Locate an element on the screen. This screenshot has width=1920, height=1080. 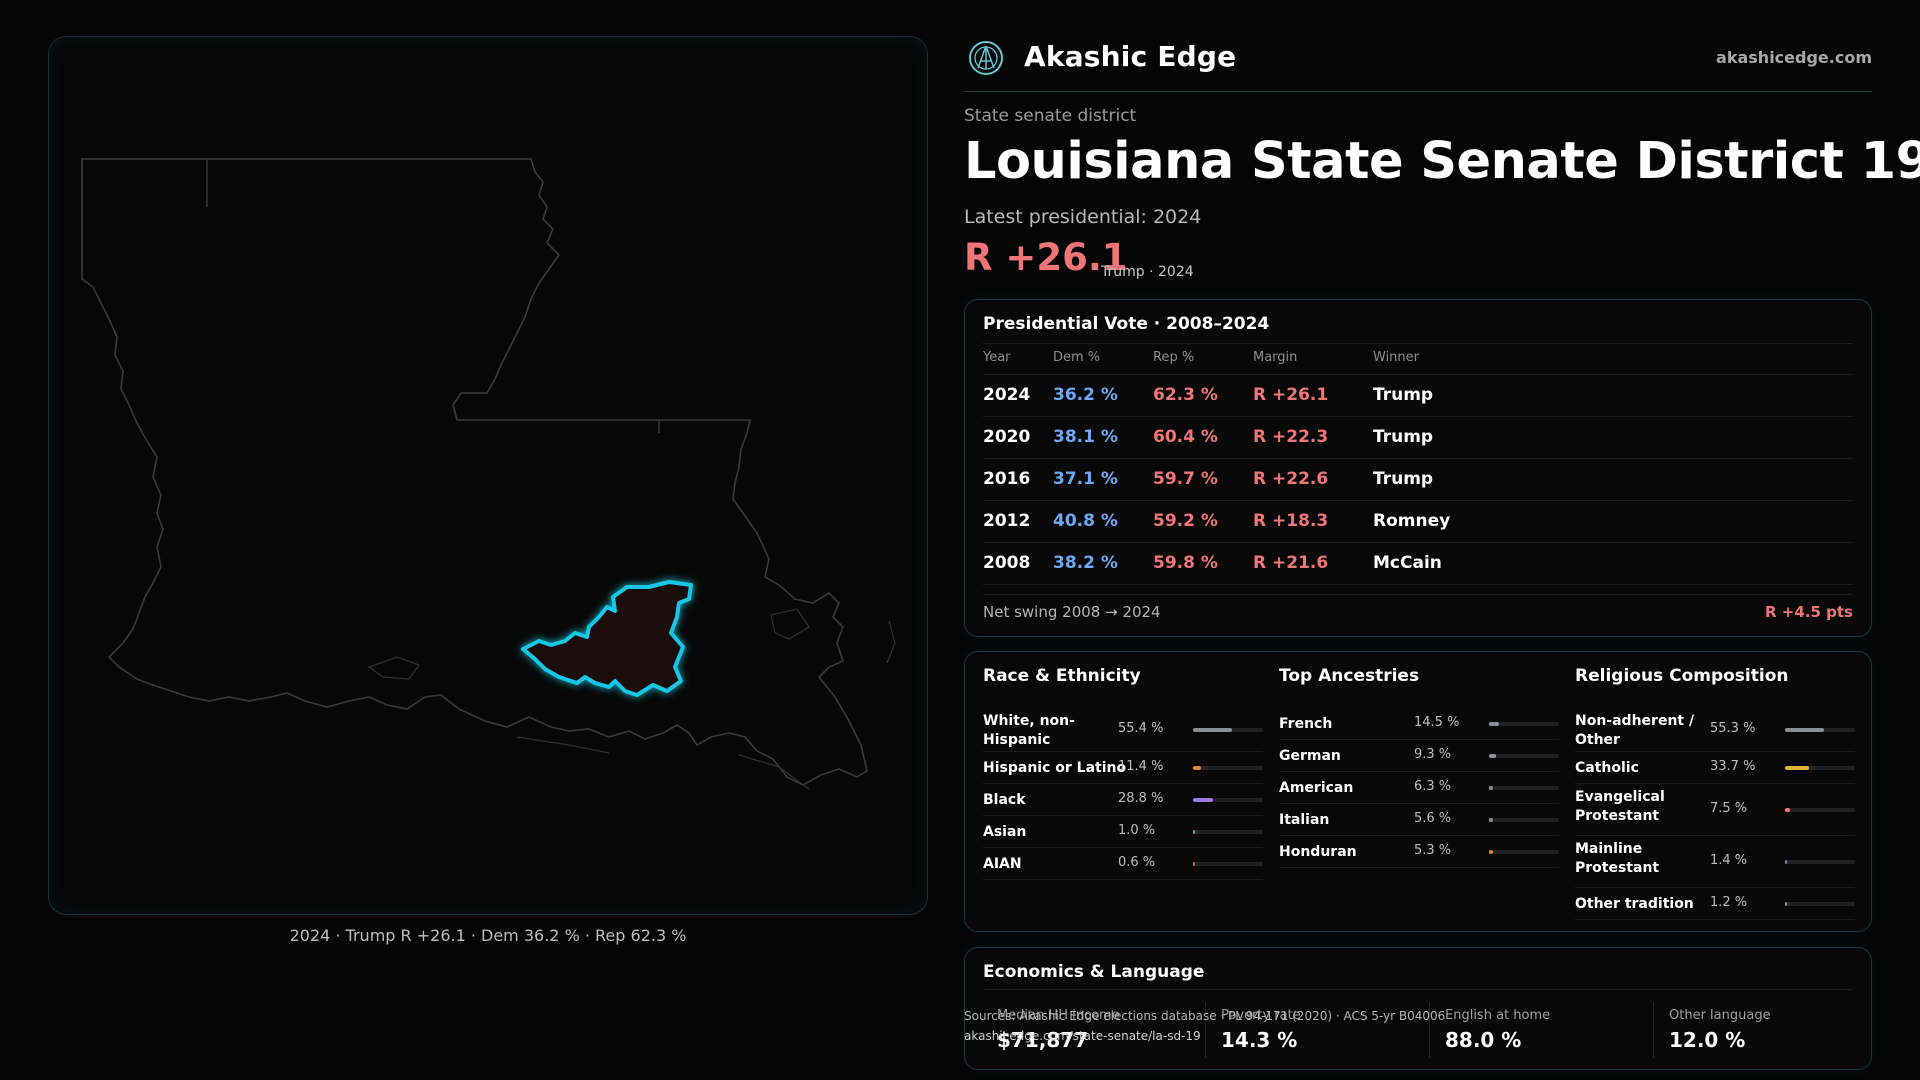
item-value: 1.0 % is located at coordinates (1137, 830).